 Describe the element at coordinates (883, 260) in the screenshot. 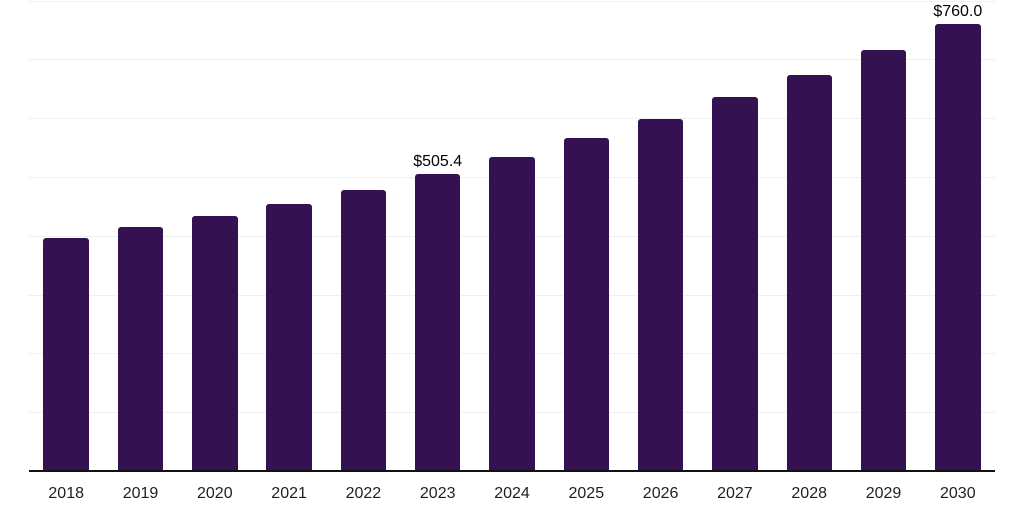

I see `bar-2029` at that location.